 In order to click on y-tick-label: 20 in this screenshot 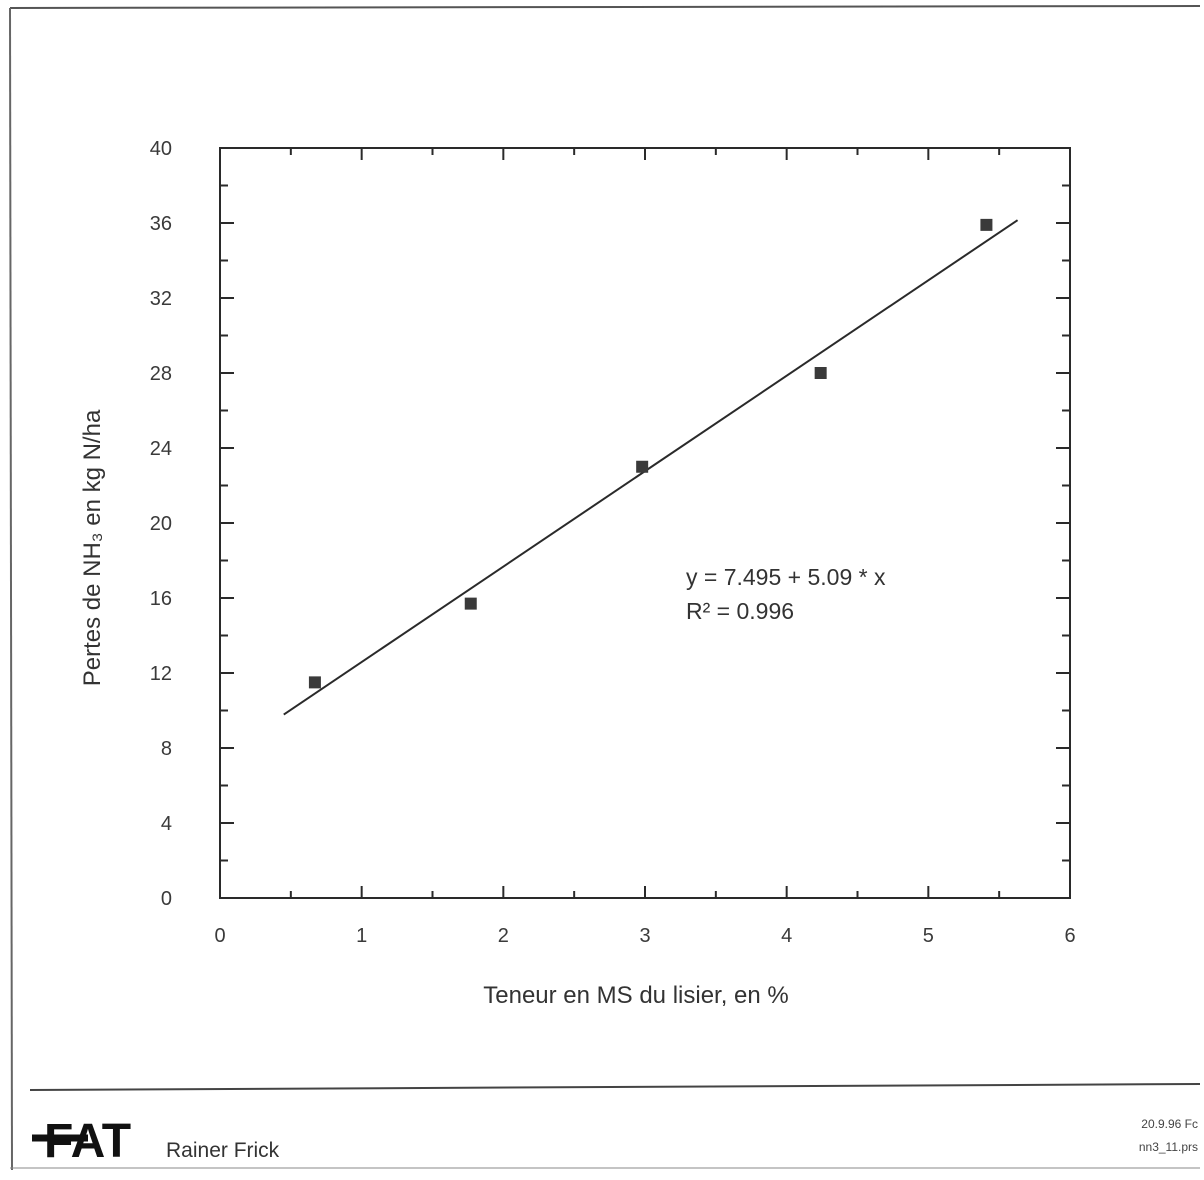, I will do `click(161, 524)`.